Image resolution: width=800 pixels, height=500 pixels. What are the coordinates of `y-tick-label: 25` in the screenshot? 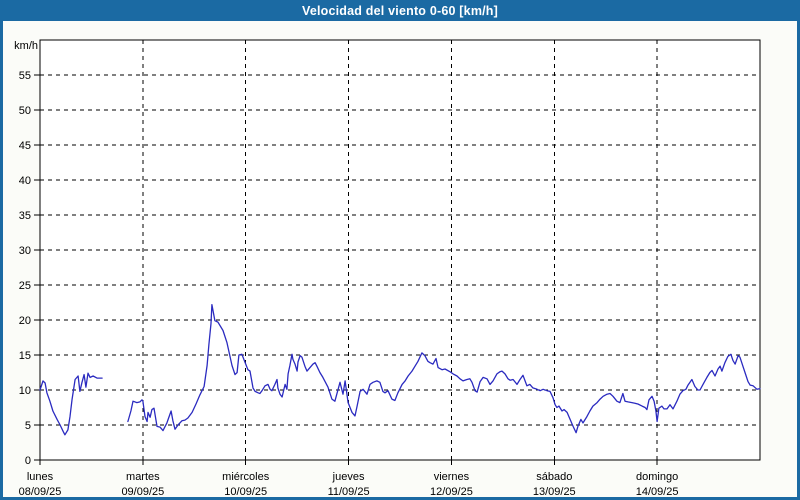 It's located at (25, 286).